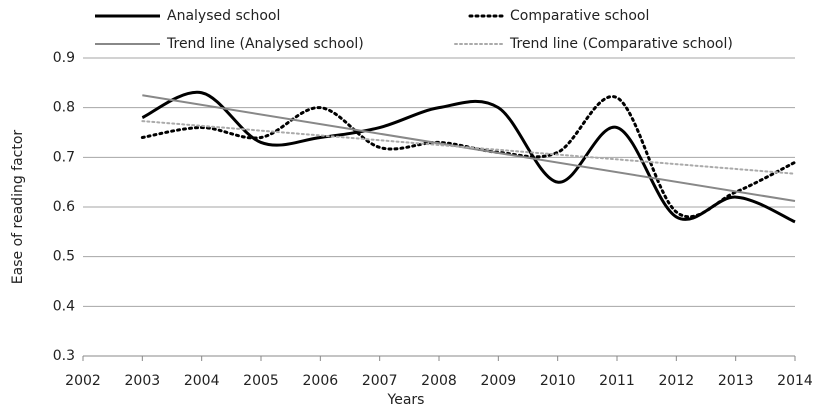  Describe the element at coordinates (406, 400) in the screenshot. I see `x-axis-label: Years` at that location.